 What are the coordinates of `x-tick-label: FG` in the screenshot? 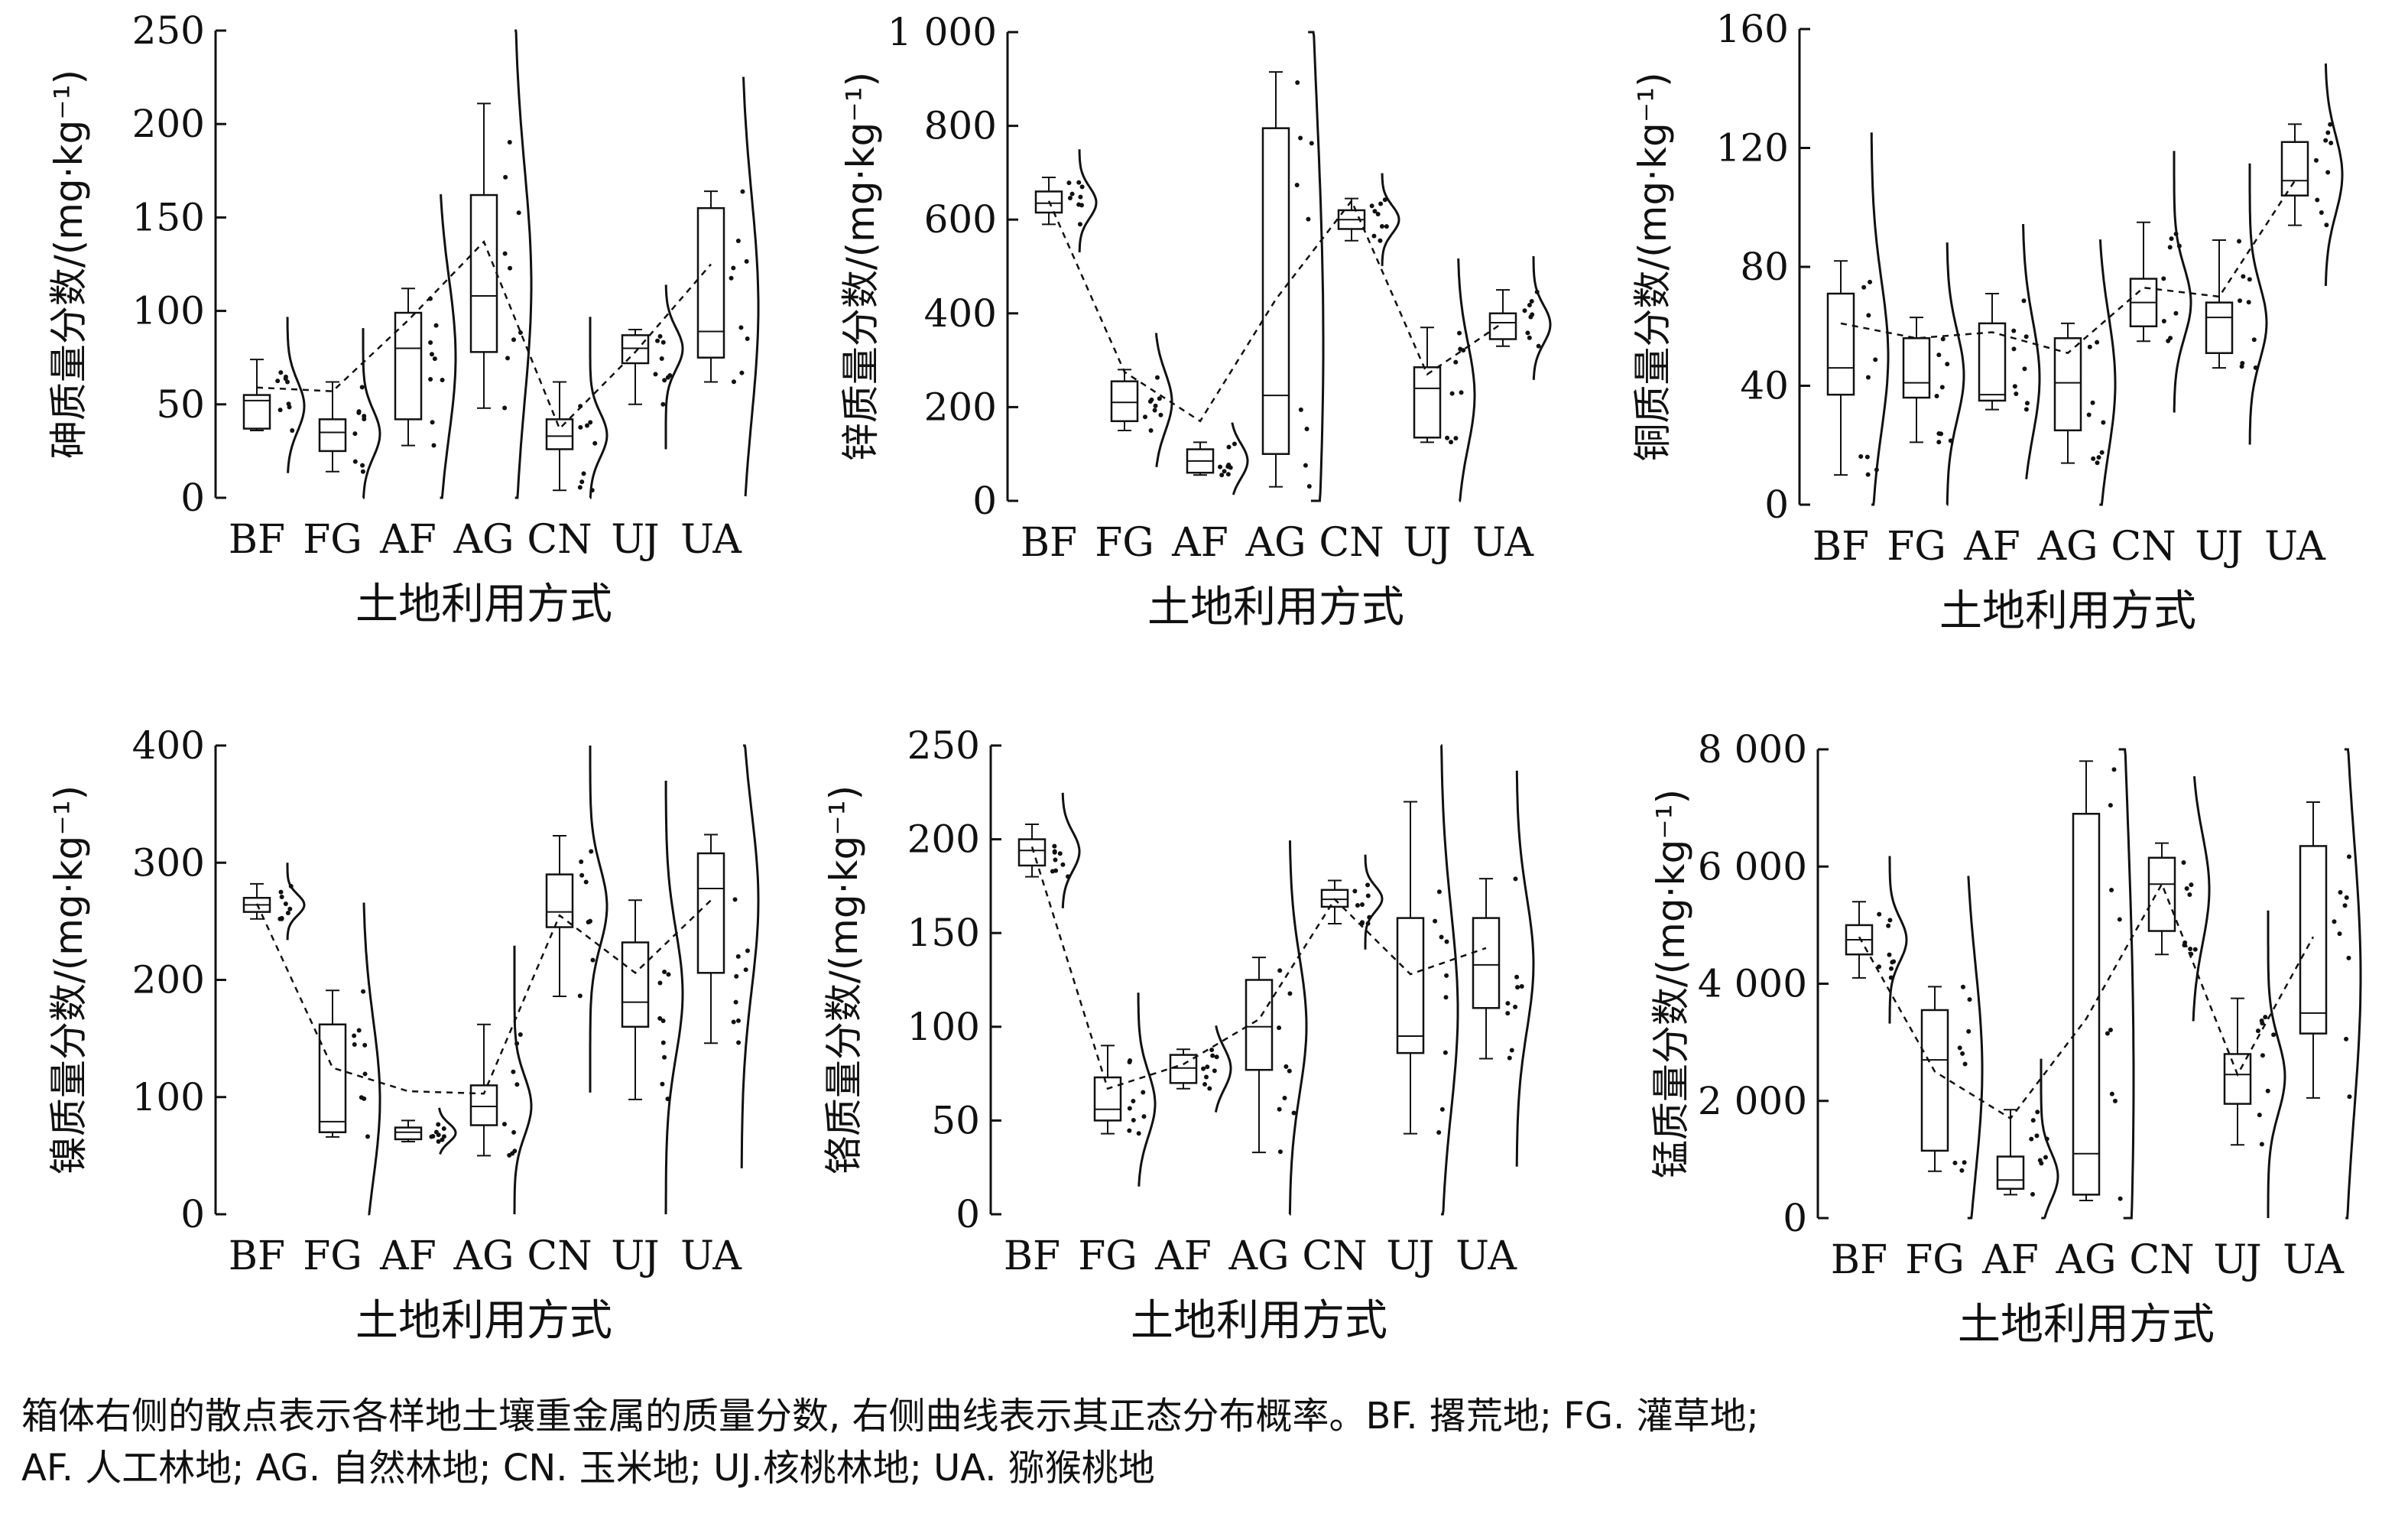 It's located at (1108, 1256).